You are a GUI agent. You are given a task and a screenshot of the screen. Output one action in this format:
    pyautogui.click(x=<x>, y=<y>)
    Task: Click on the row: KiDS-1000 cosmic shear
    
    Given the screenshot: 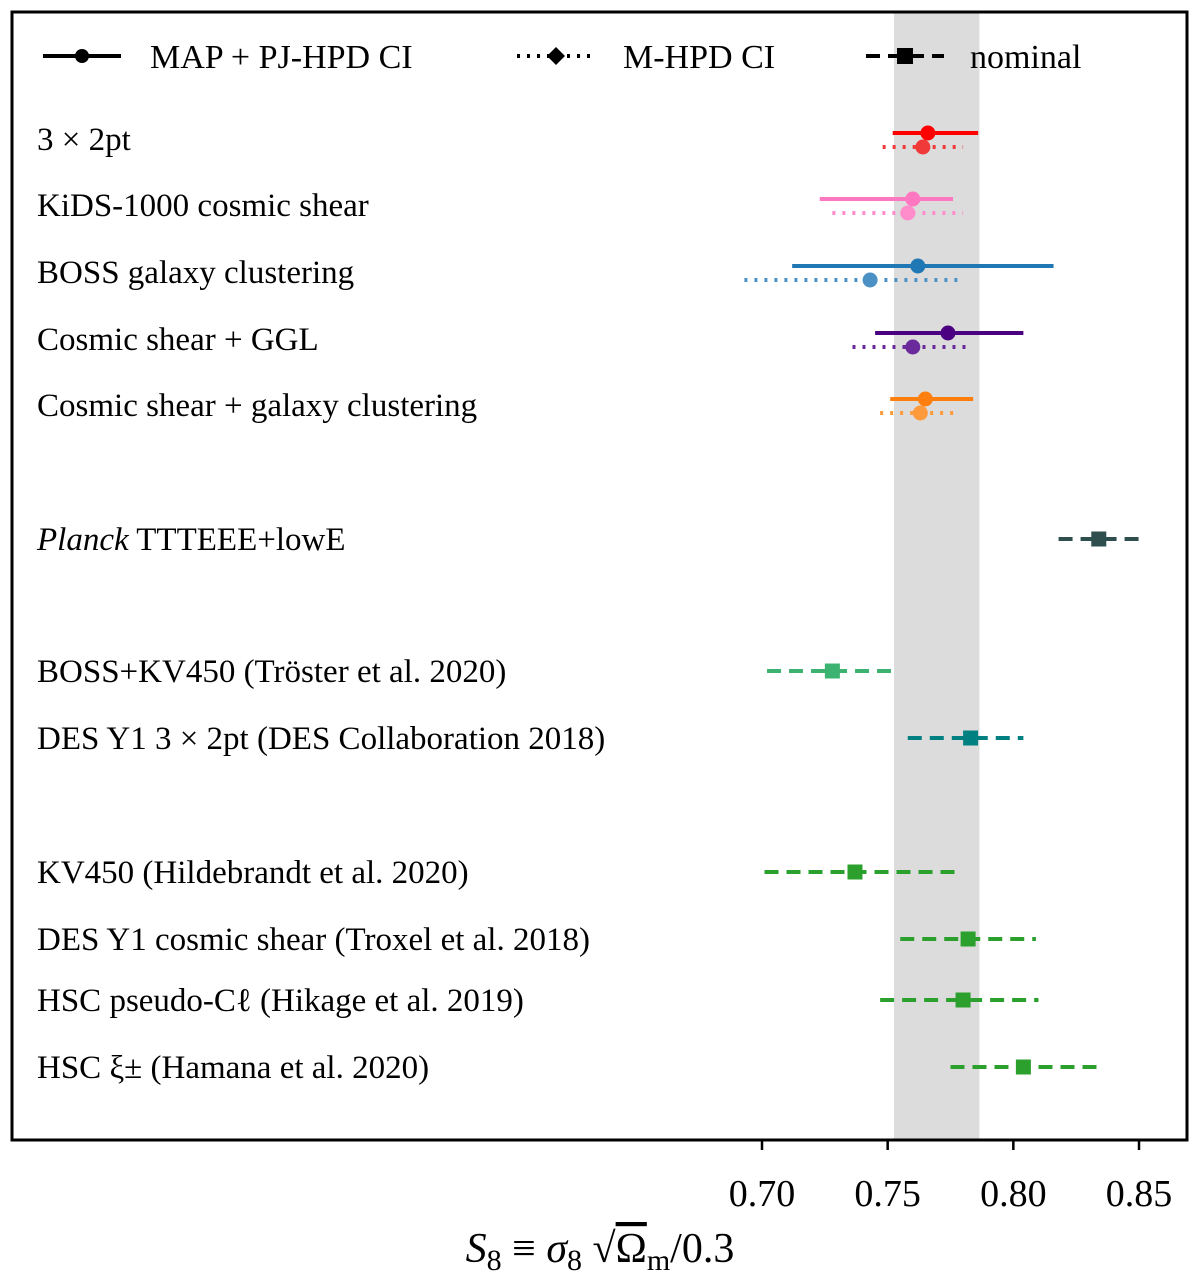 What is the action you would take?
    pyautogui.click(x=500, y=206)
    